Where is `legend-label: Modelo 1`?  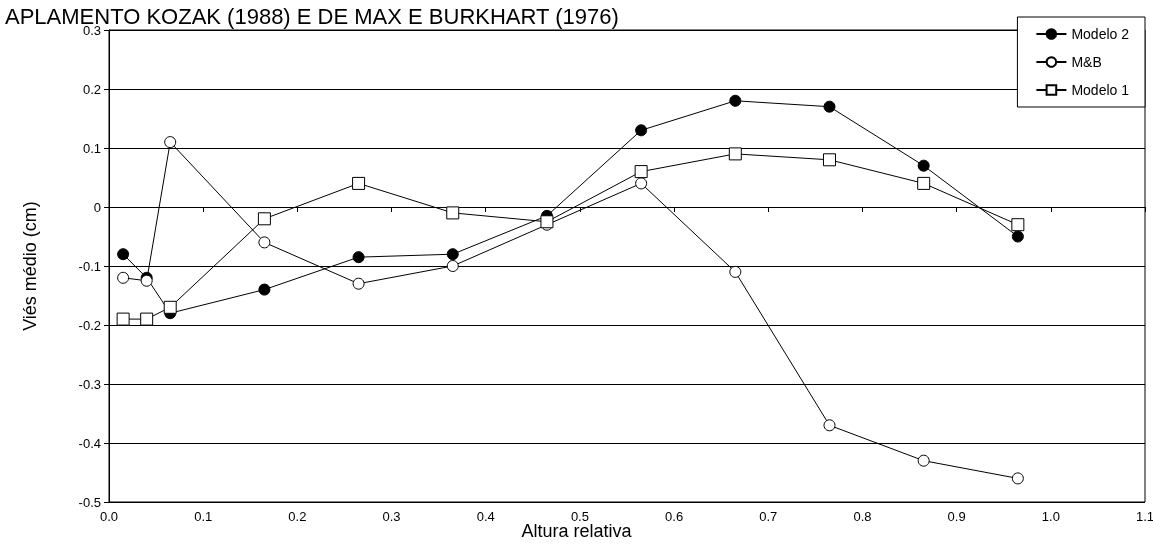
legend-label: Modelo 1 is located at coordinates (1100, 90).